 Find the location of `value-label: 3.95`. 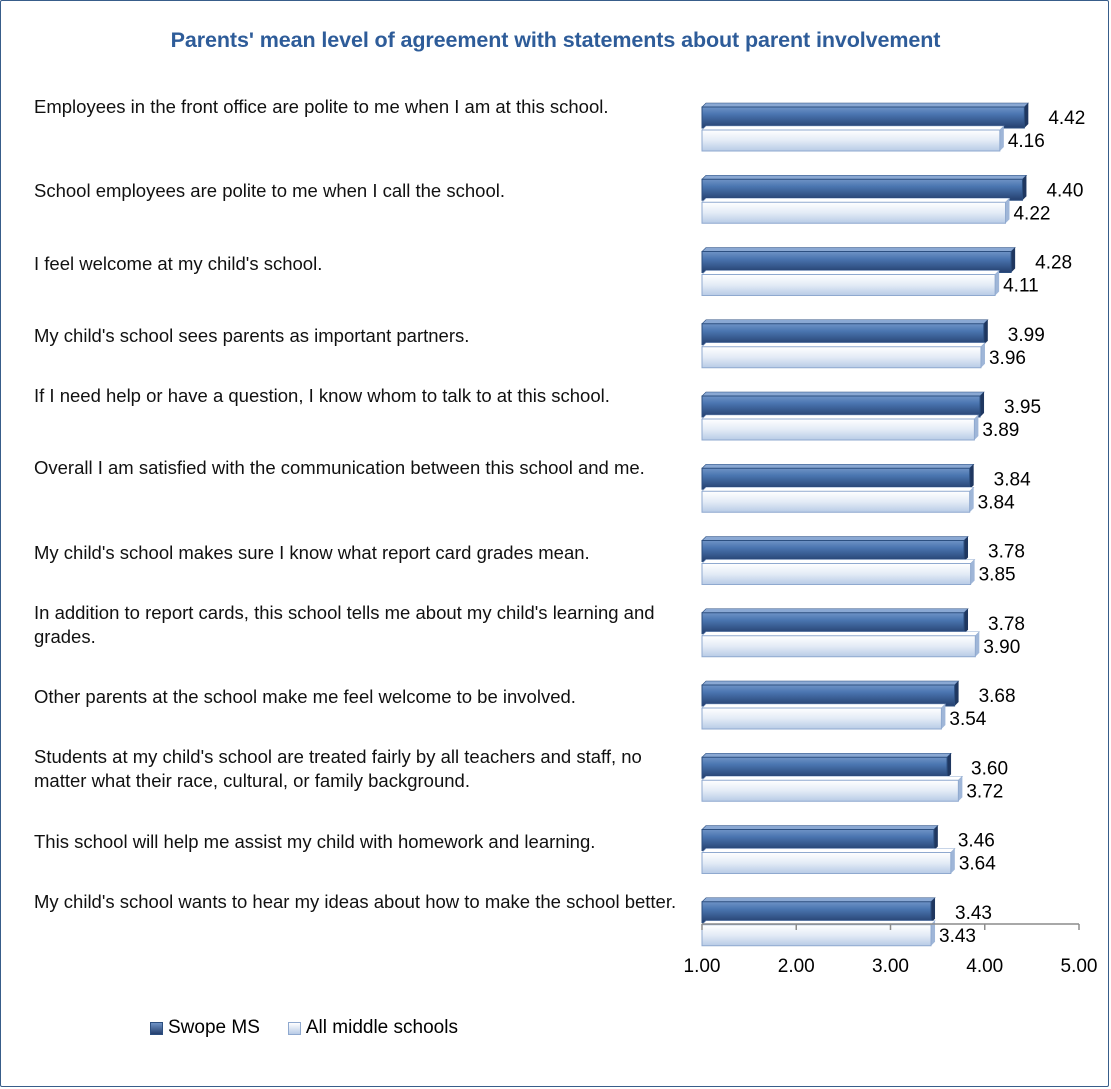

value-label: 3.95 is located at coordinates (1022, 407).